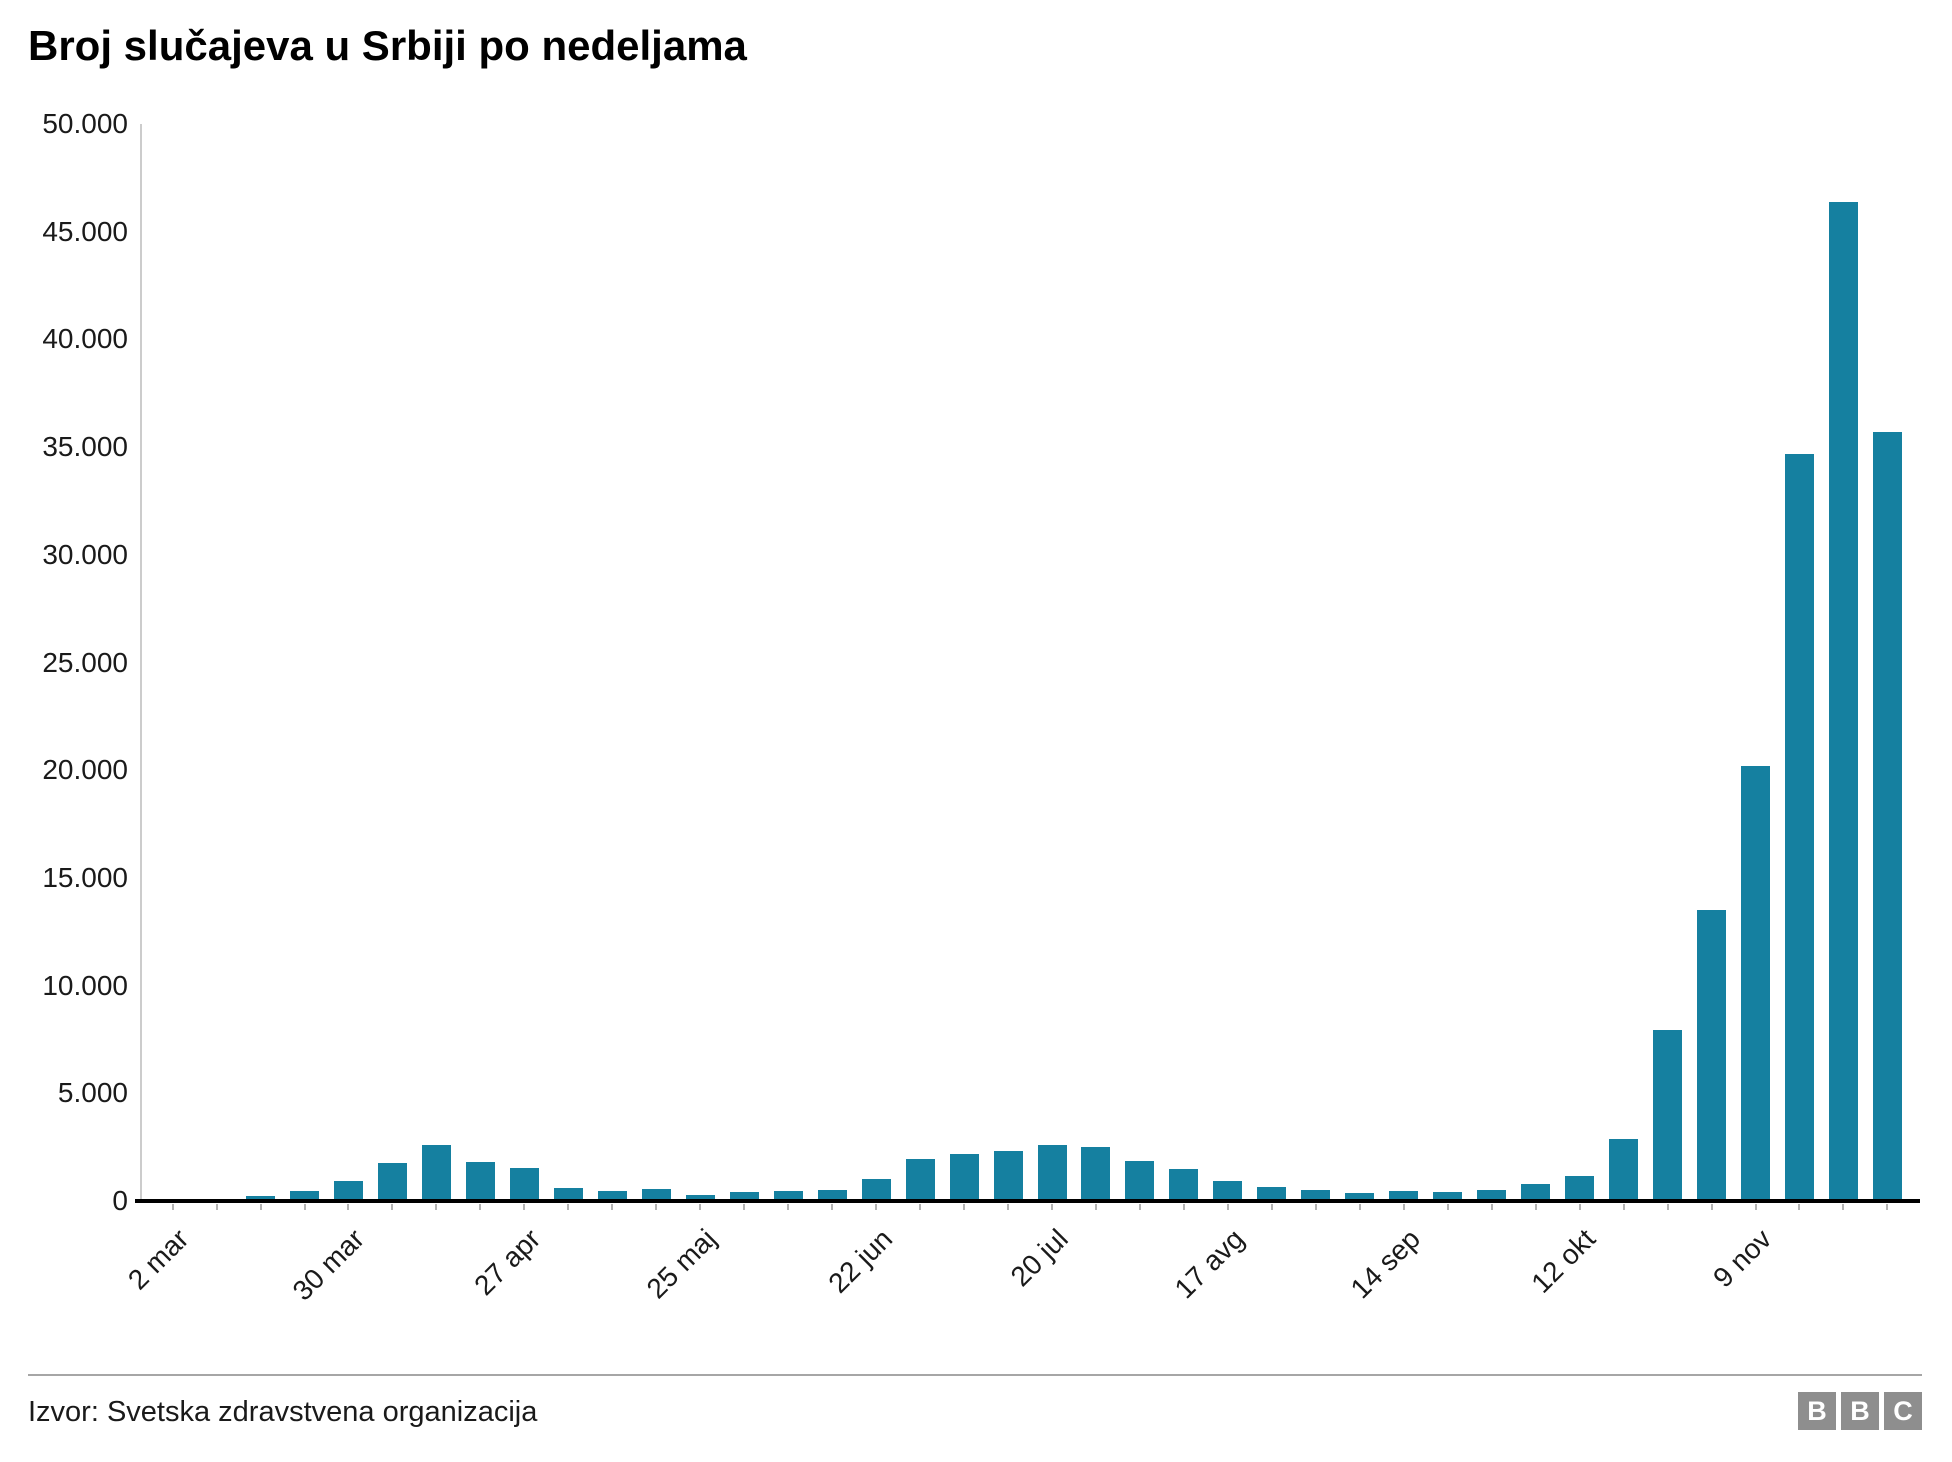  What do you see at coordinates (387, 45) in the screenshot?
I see `chart-title: Broj slučajeva u Srbiji po nedeljama` at bounding box center [387, 45].